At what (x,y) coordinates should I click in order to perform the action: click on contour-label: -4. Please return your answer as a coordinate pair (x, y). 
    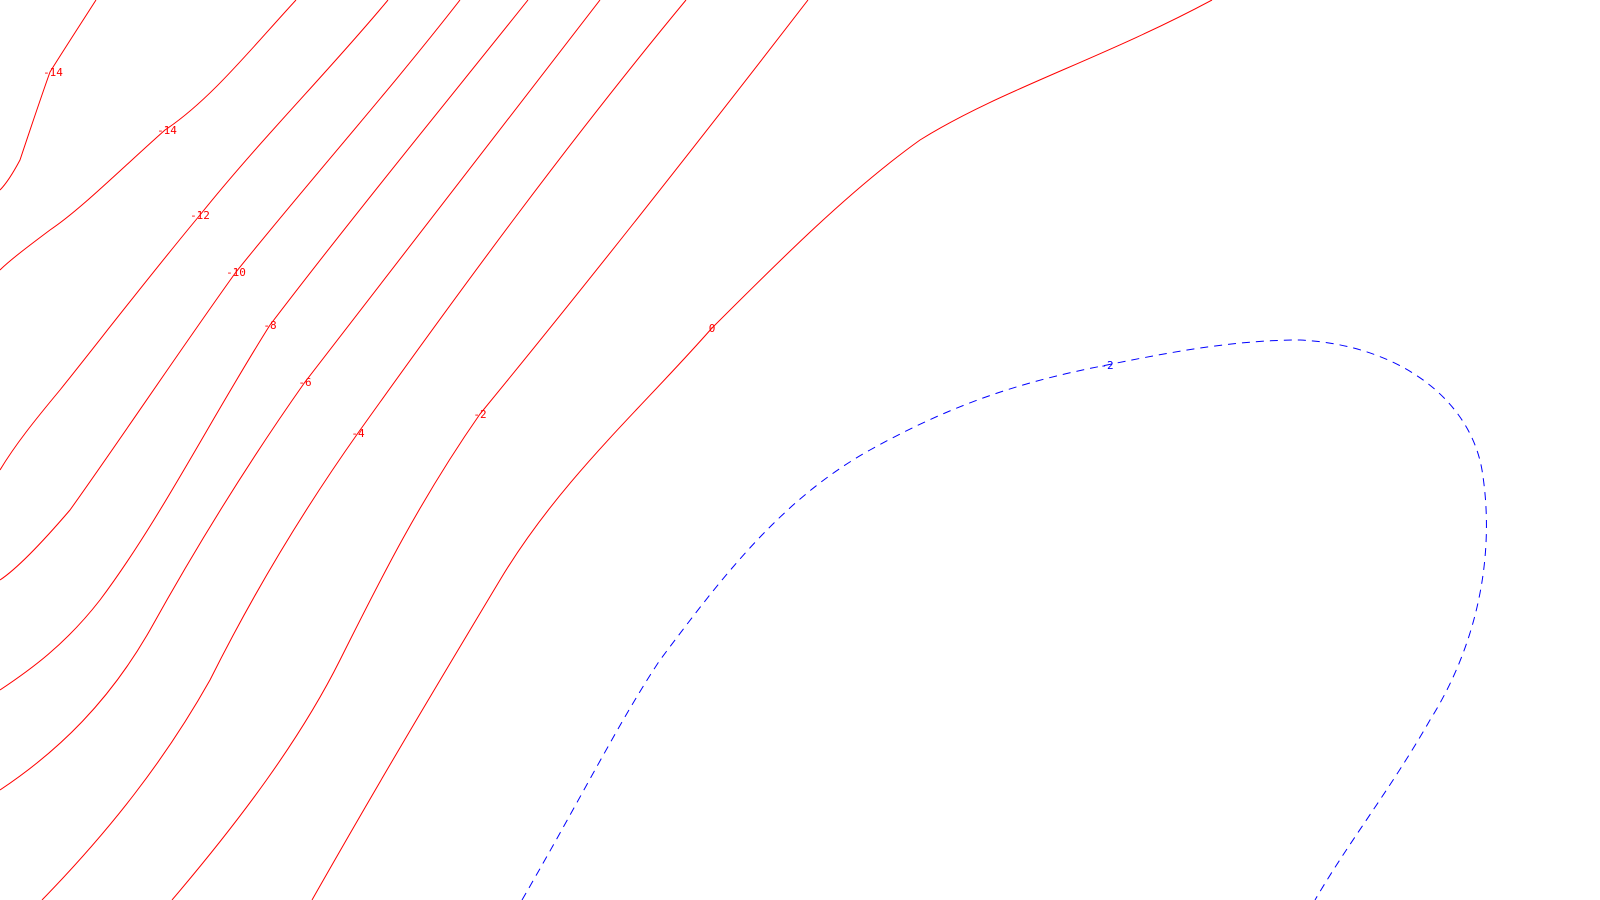
    Looking at the image, I should click on (358, 433).